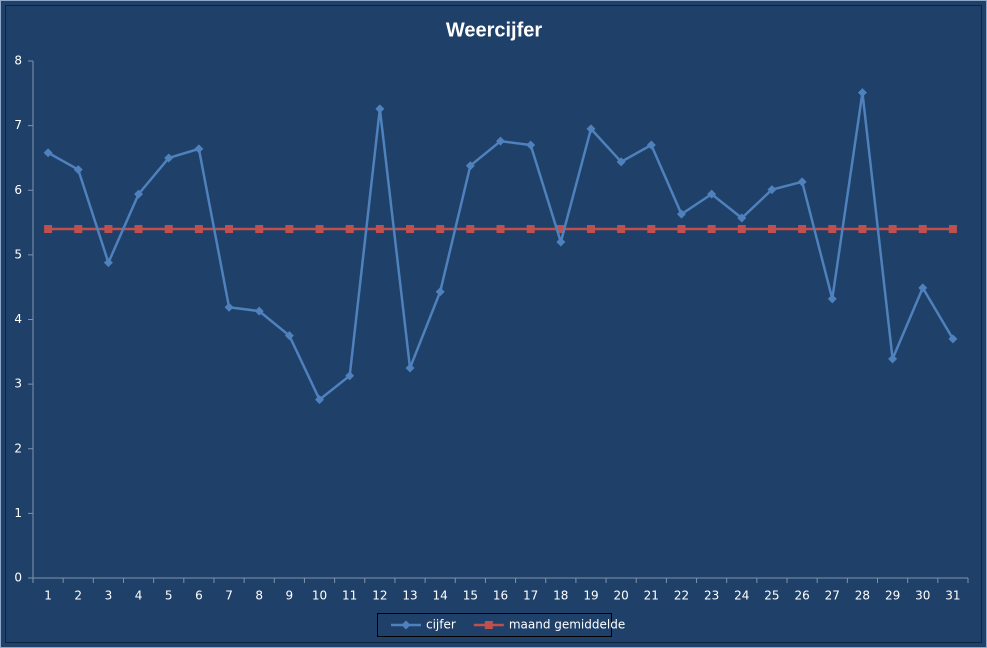 Image resolution: width=987 pixels, height=648 pixels. I want to click on x-tick-label: 30, so click(922, 596).